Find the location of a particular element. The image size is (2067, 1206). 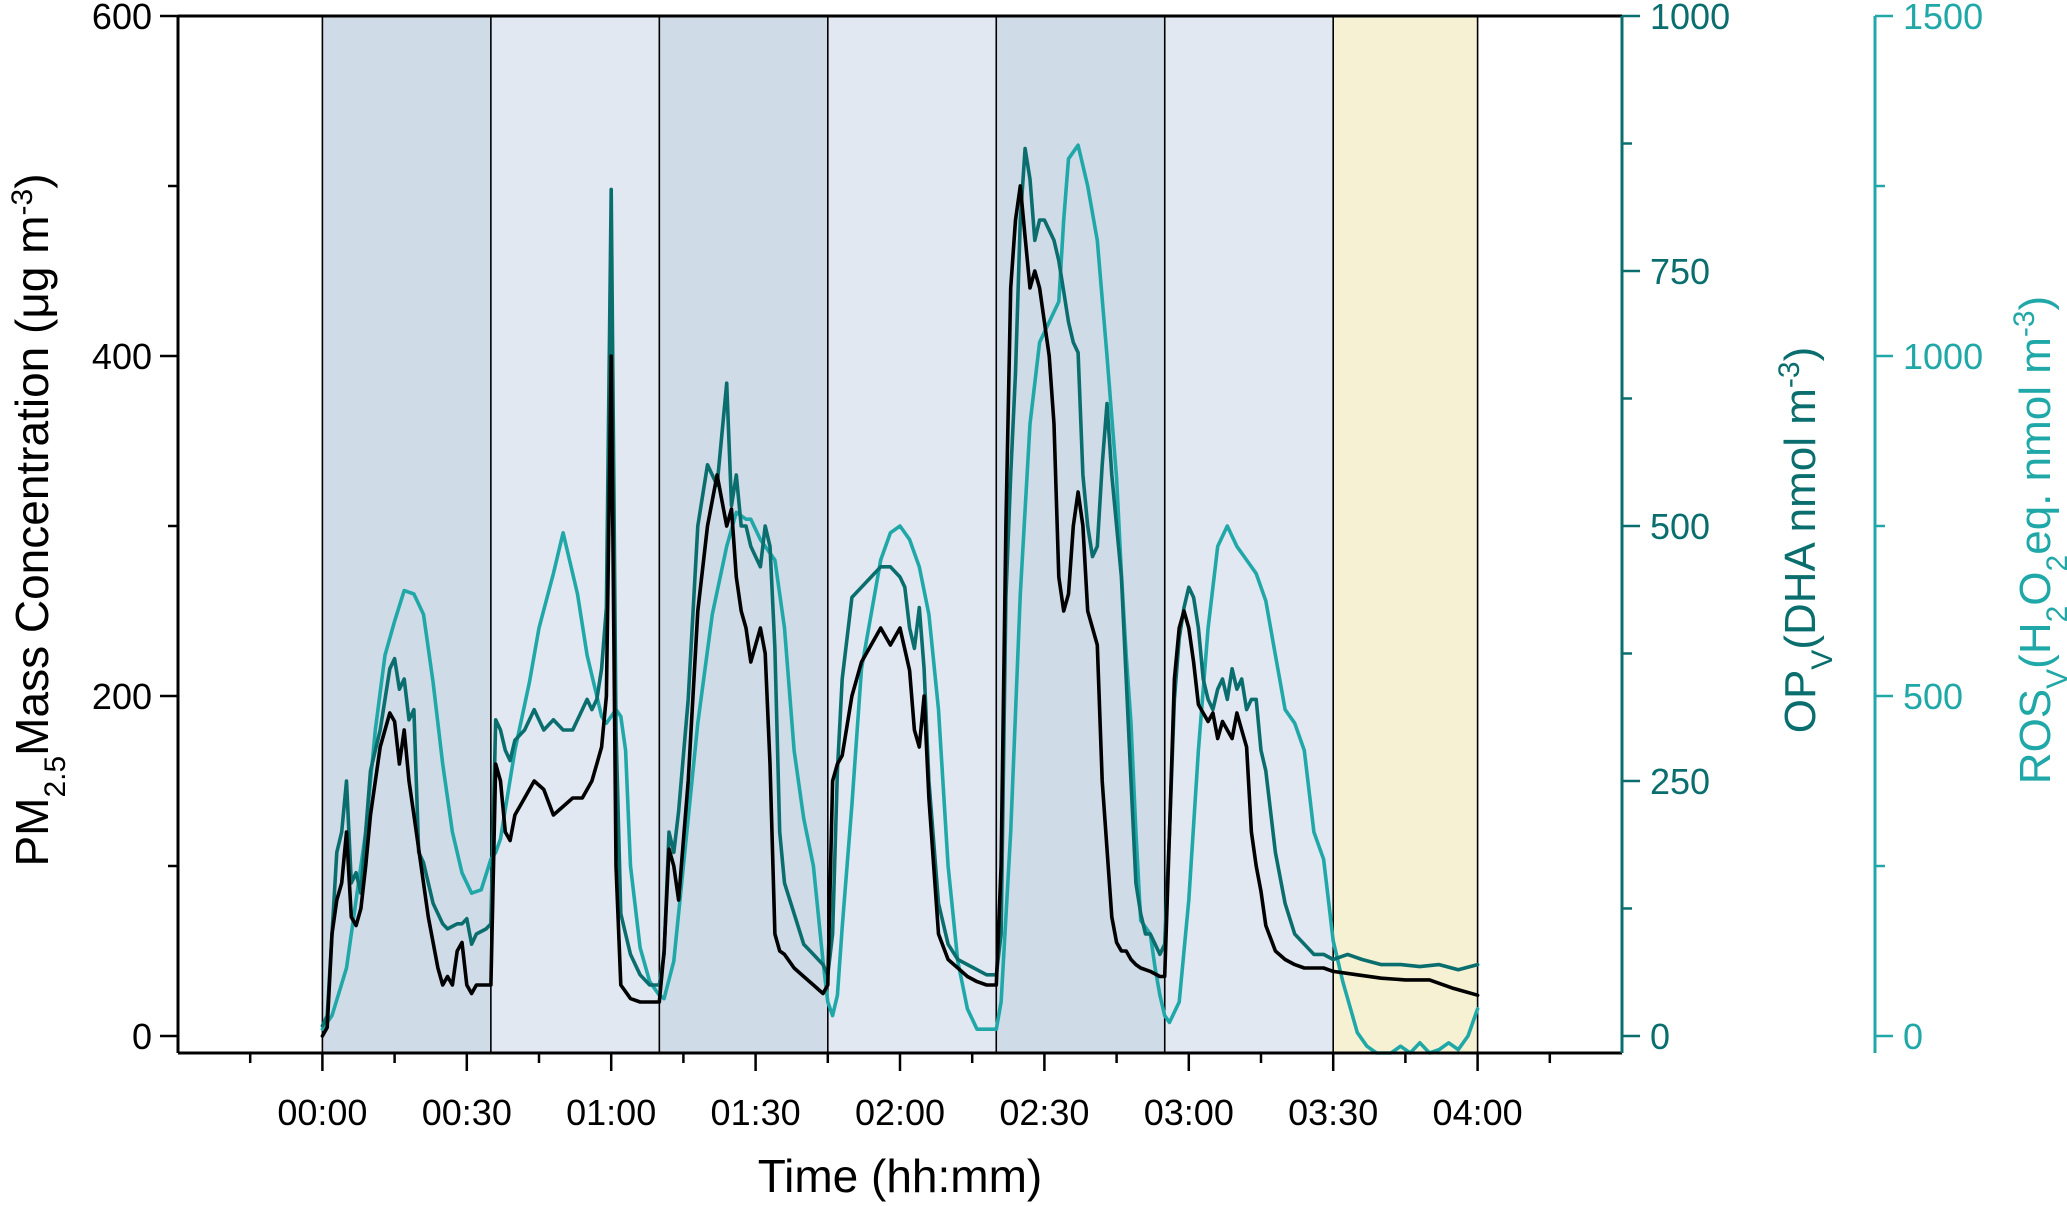

right2-y-axis-title: ROSV(H2O2eq. nmol m-3) is located at coordinates (2037, 540).